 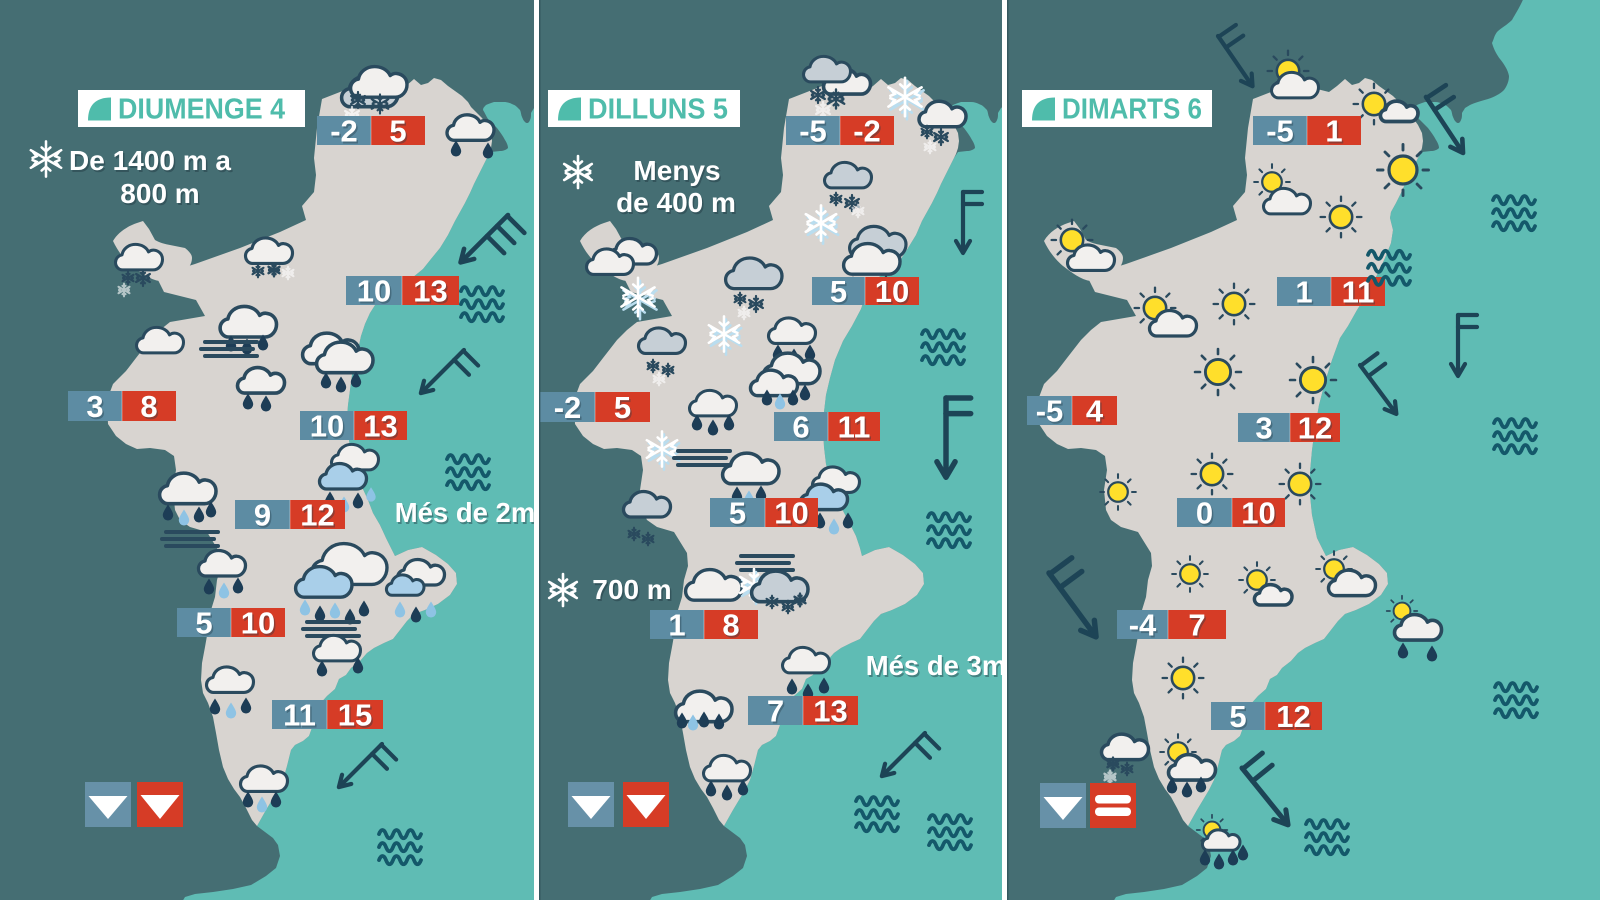 I want to click on svg-text: DIMARTS 6, so click(x=1132, y=110).